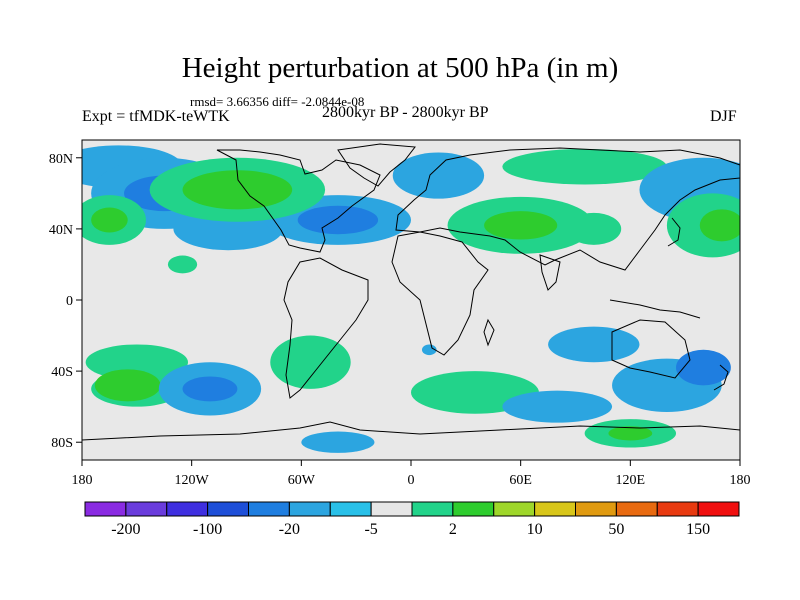  What do you see at coordinates (631, 480) in the screenshot?
I see `x-tick-label: 120E` at bounding box center [631, 480].